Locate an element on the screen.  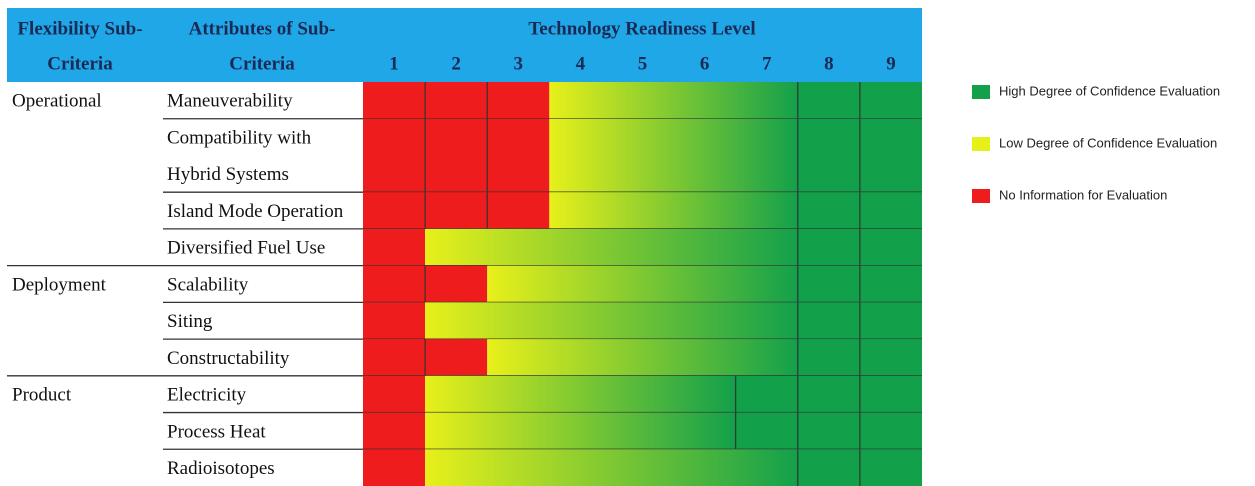
trl-level: 1 is located at coordinates (394, 63).